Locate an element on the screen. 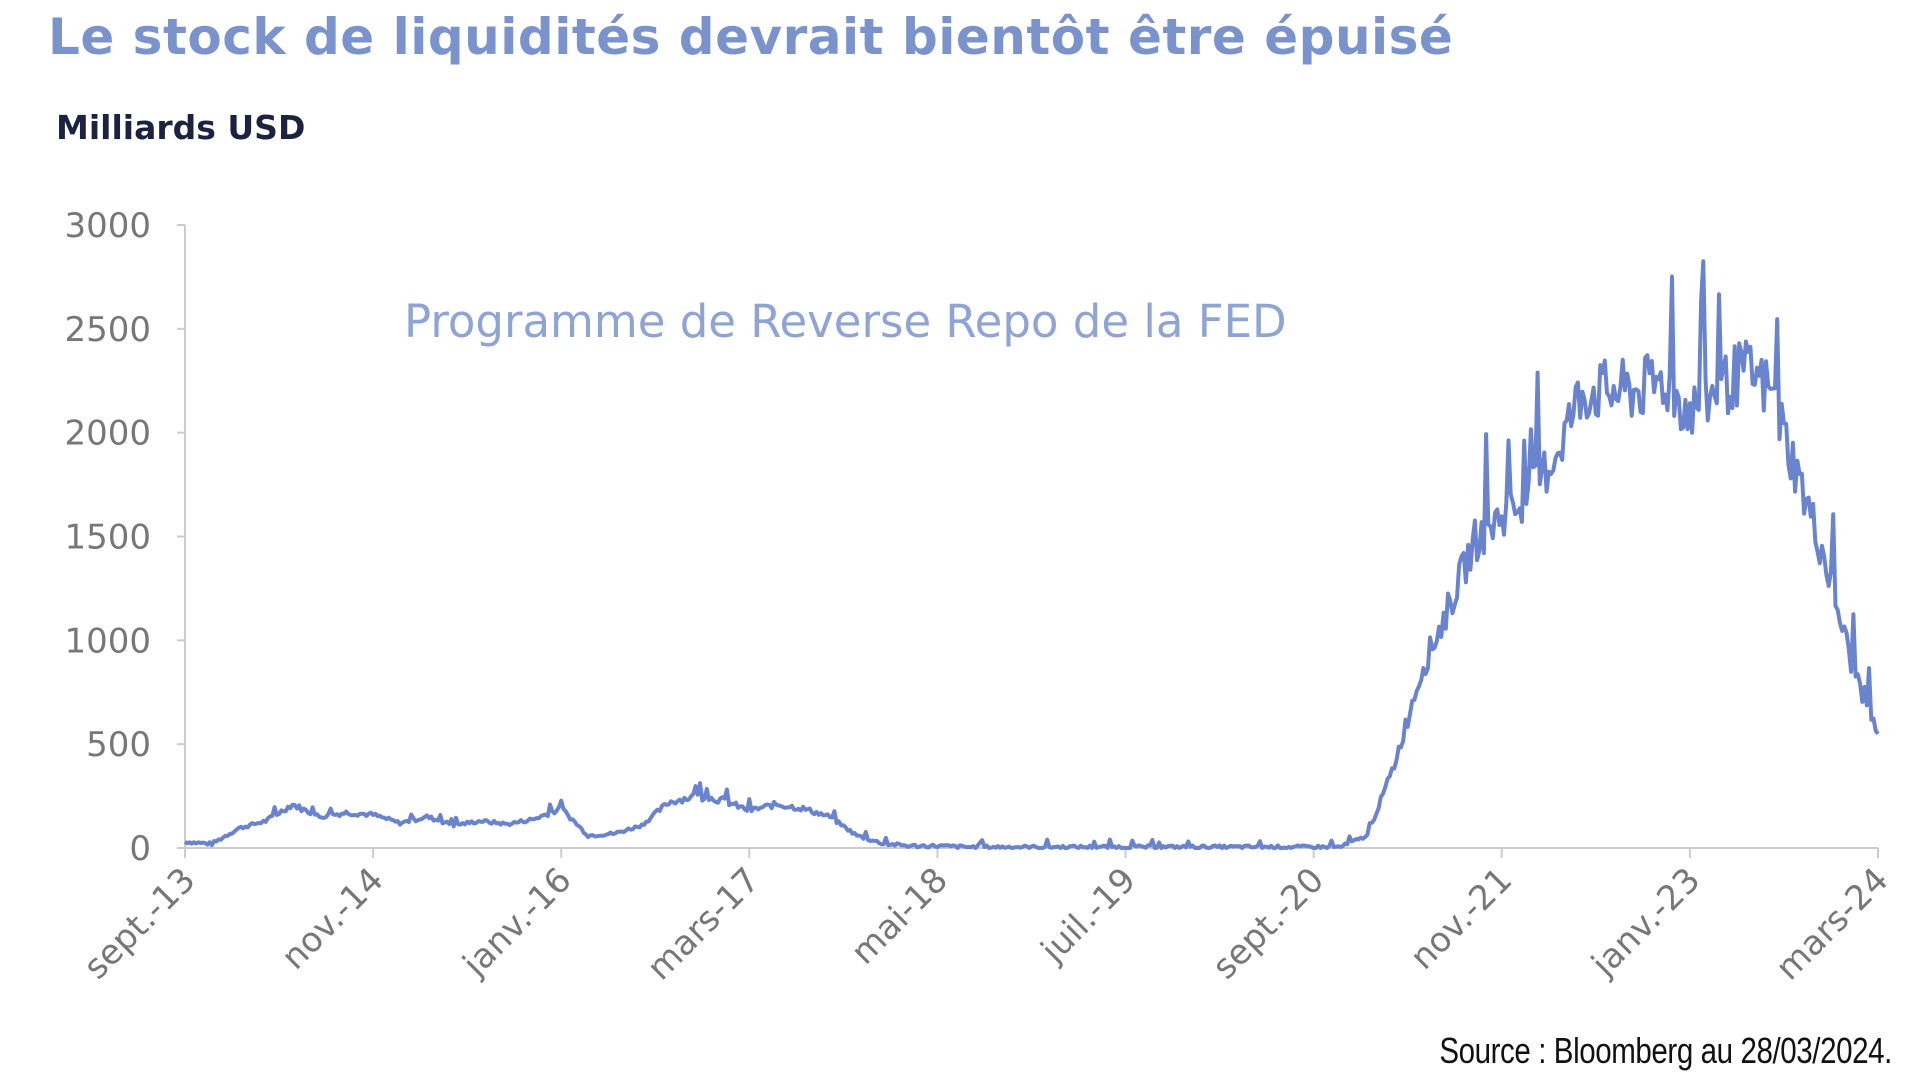 The width and height of the screenshot is (1920, 1080). y-tick-label: 0 is located at coordinates (140, 849).